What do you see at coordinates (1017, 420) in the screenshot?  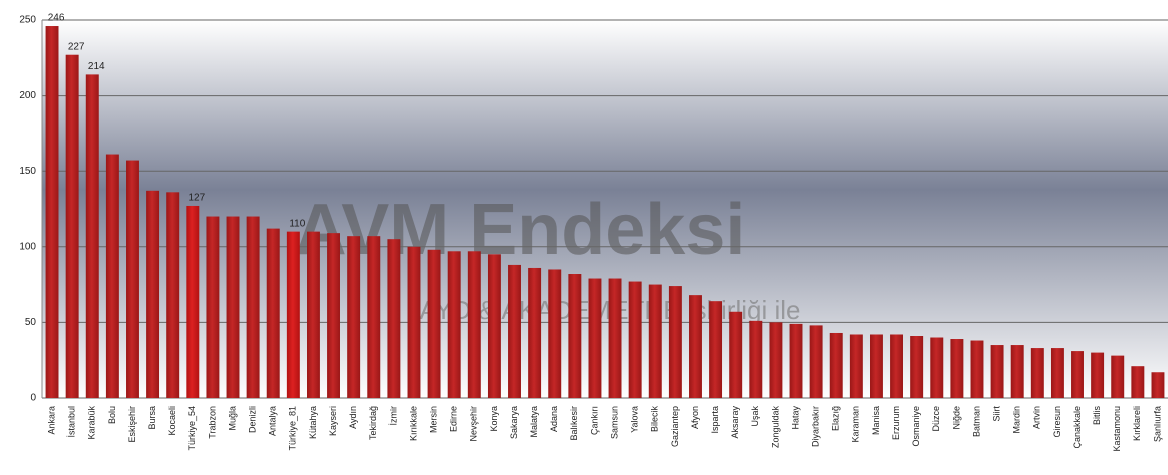 I see `x-tick-label: Mardin` at bounding box center [1017, 420].